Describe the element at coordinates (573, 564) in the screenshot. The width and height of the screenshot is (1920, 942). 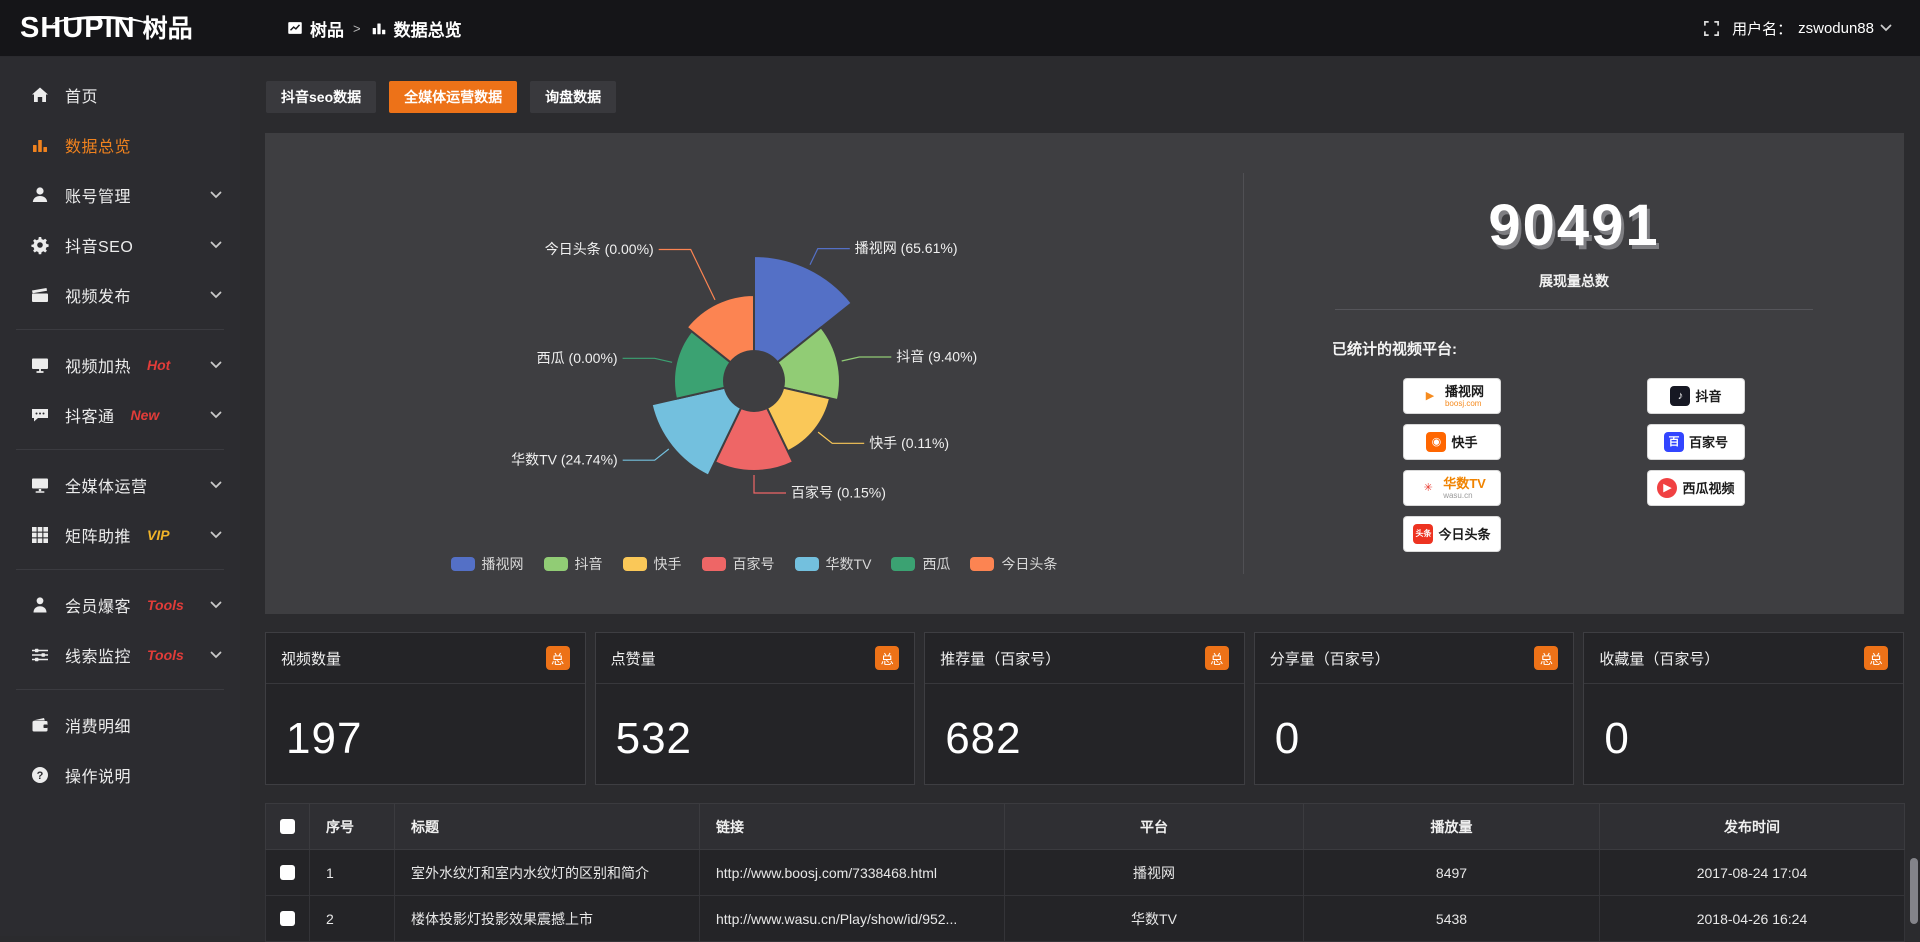
I see `legend-item-抖音: 抖音` at that location.